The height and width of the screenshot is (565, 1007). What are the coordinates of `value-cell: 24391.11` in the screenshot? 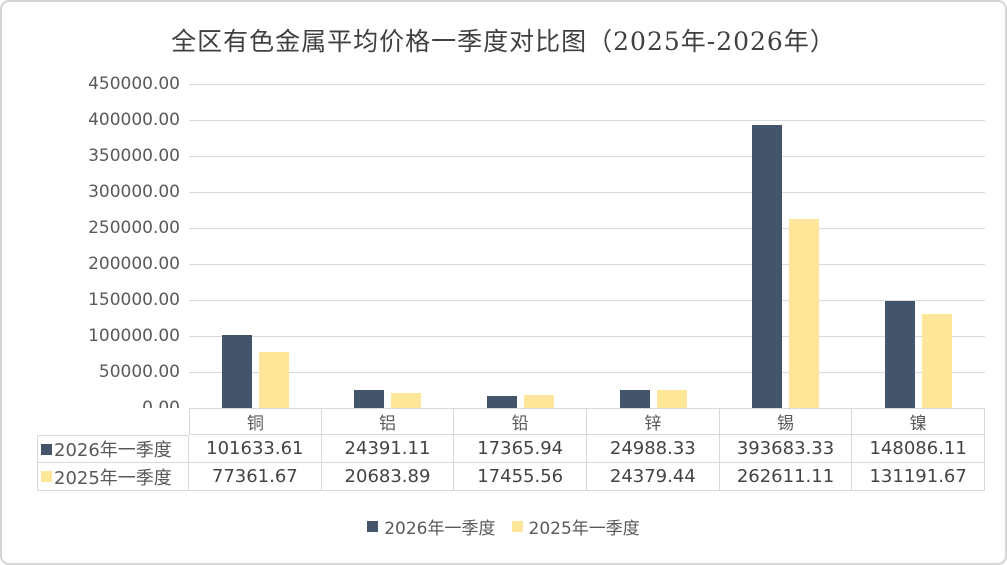 It's located at (388, 449).